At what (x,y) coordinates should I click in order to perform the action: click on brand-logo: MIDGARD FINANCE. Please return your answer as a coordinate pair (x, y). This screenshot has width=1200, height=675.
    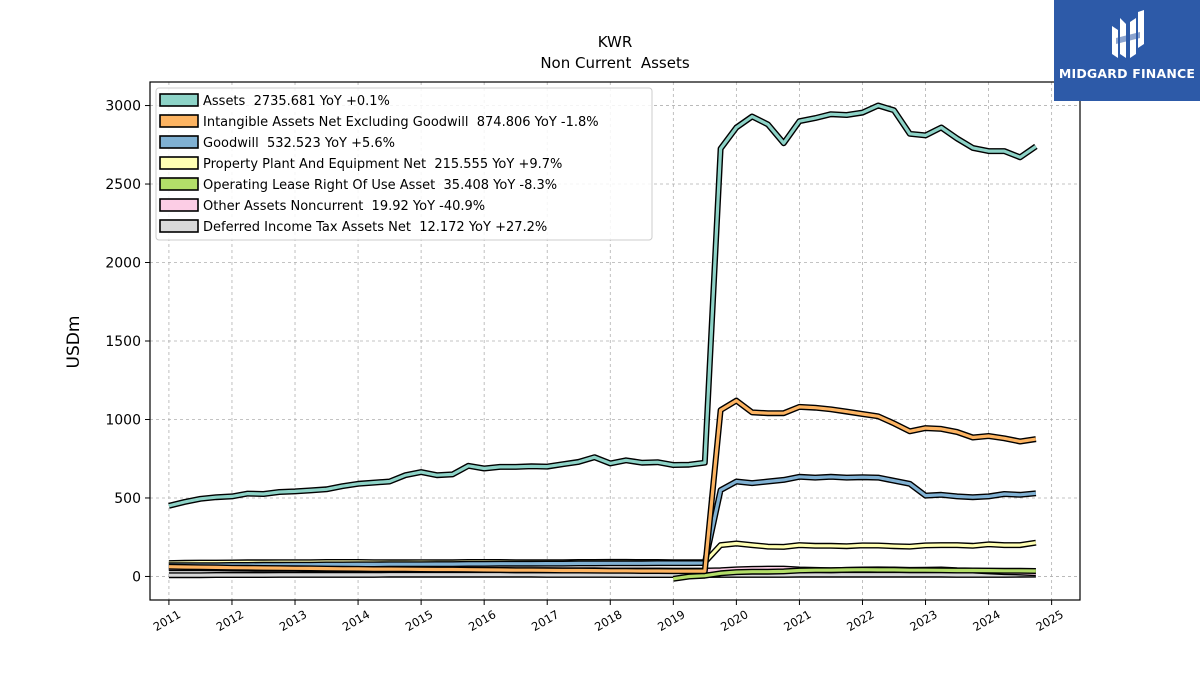
    Looking at the image, I should click on (1127, 50).